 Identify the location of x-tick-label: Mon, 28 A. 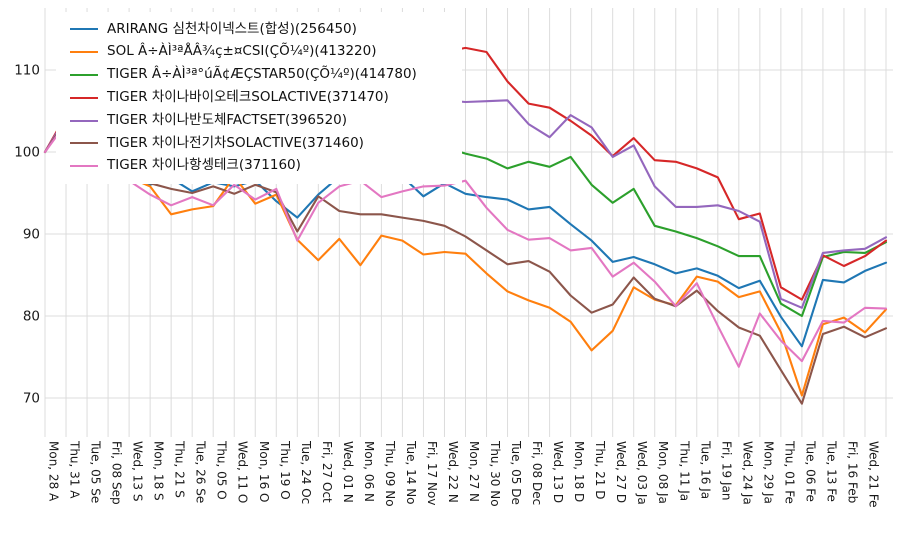
(54, 471).